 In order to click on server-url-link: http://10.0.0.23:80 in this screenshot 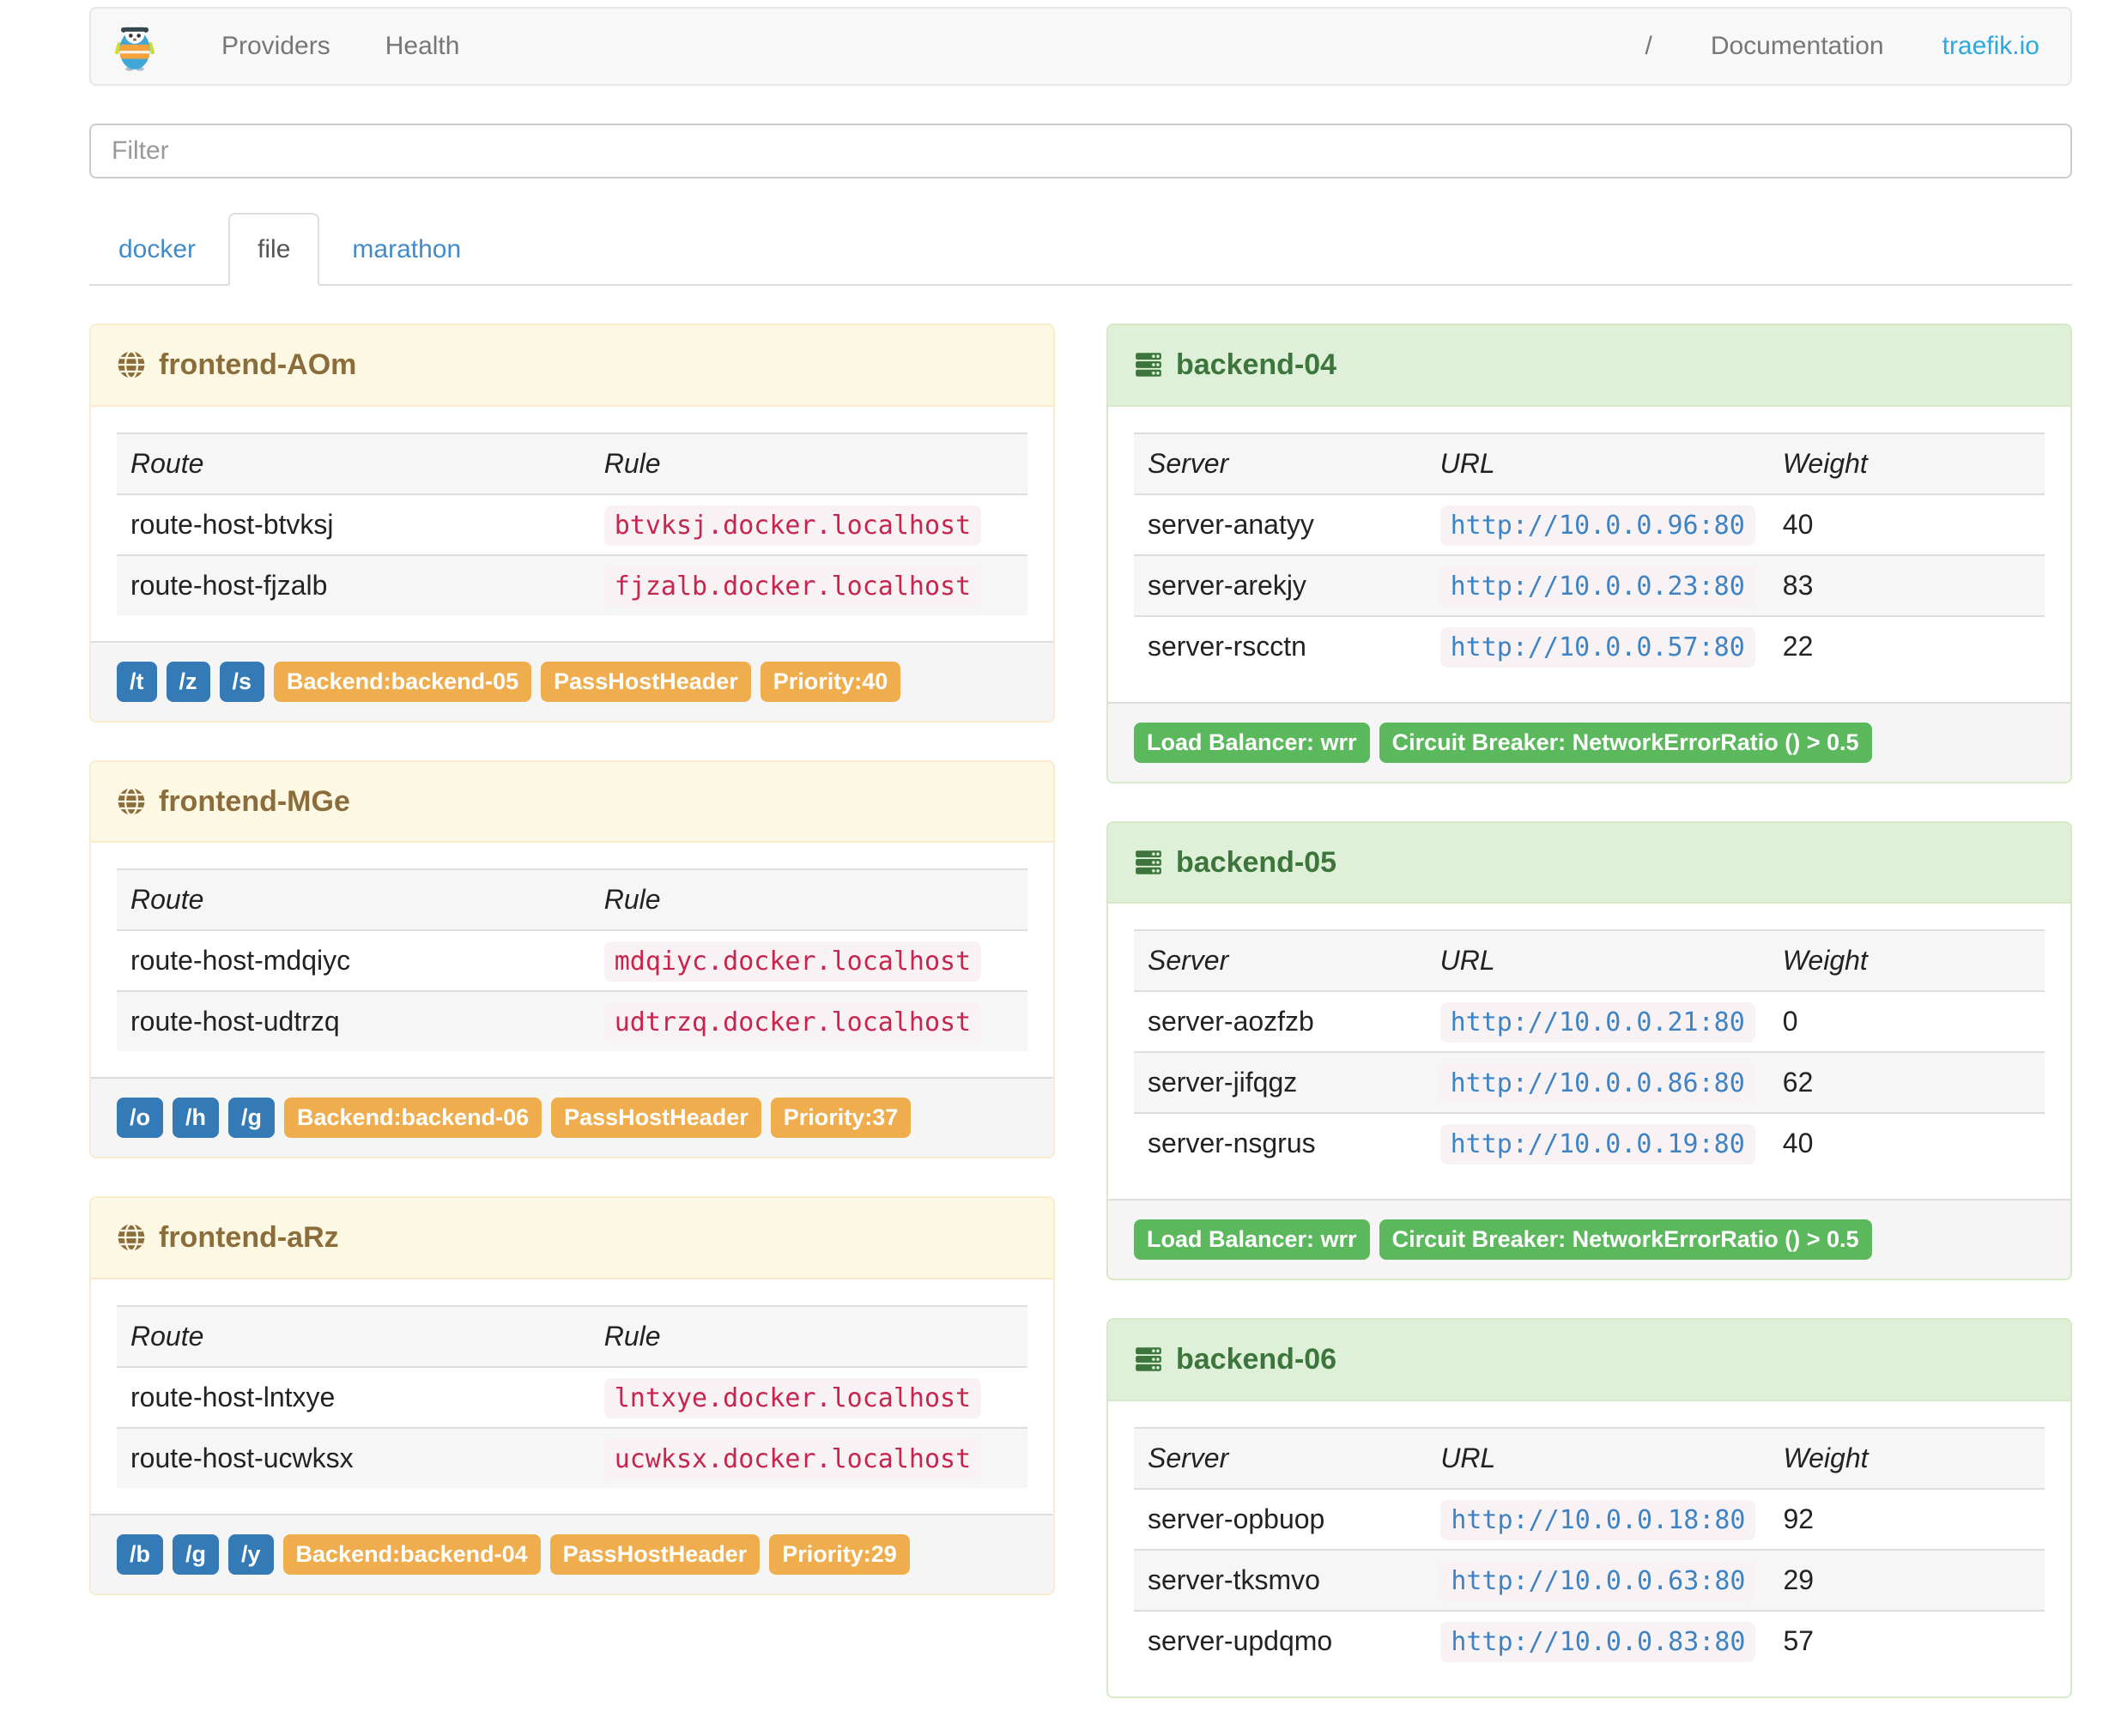, I will do `click(1597, 586)`.